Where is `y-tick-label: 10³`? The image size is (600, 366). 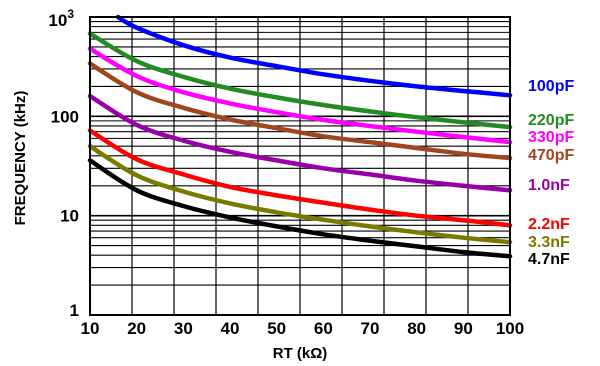
y-tick-label: 10³ is located at coordinates (61, 18).